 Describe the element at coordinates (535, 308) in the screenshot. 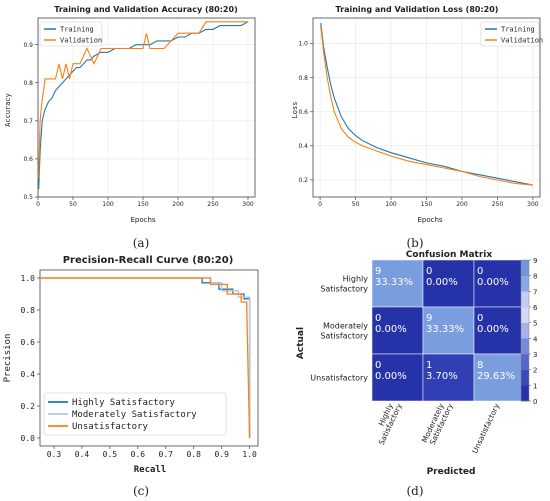

I see `colorbar-tick-label: 6` at that location.